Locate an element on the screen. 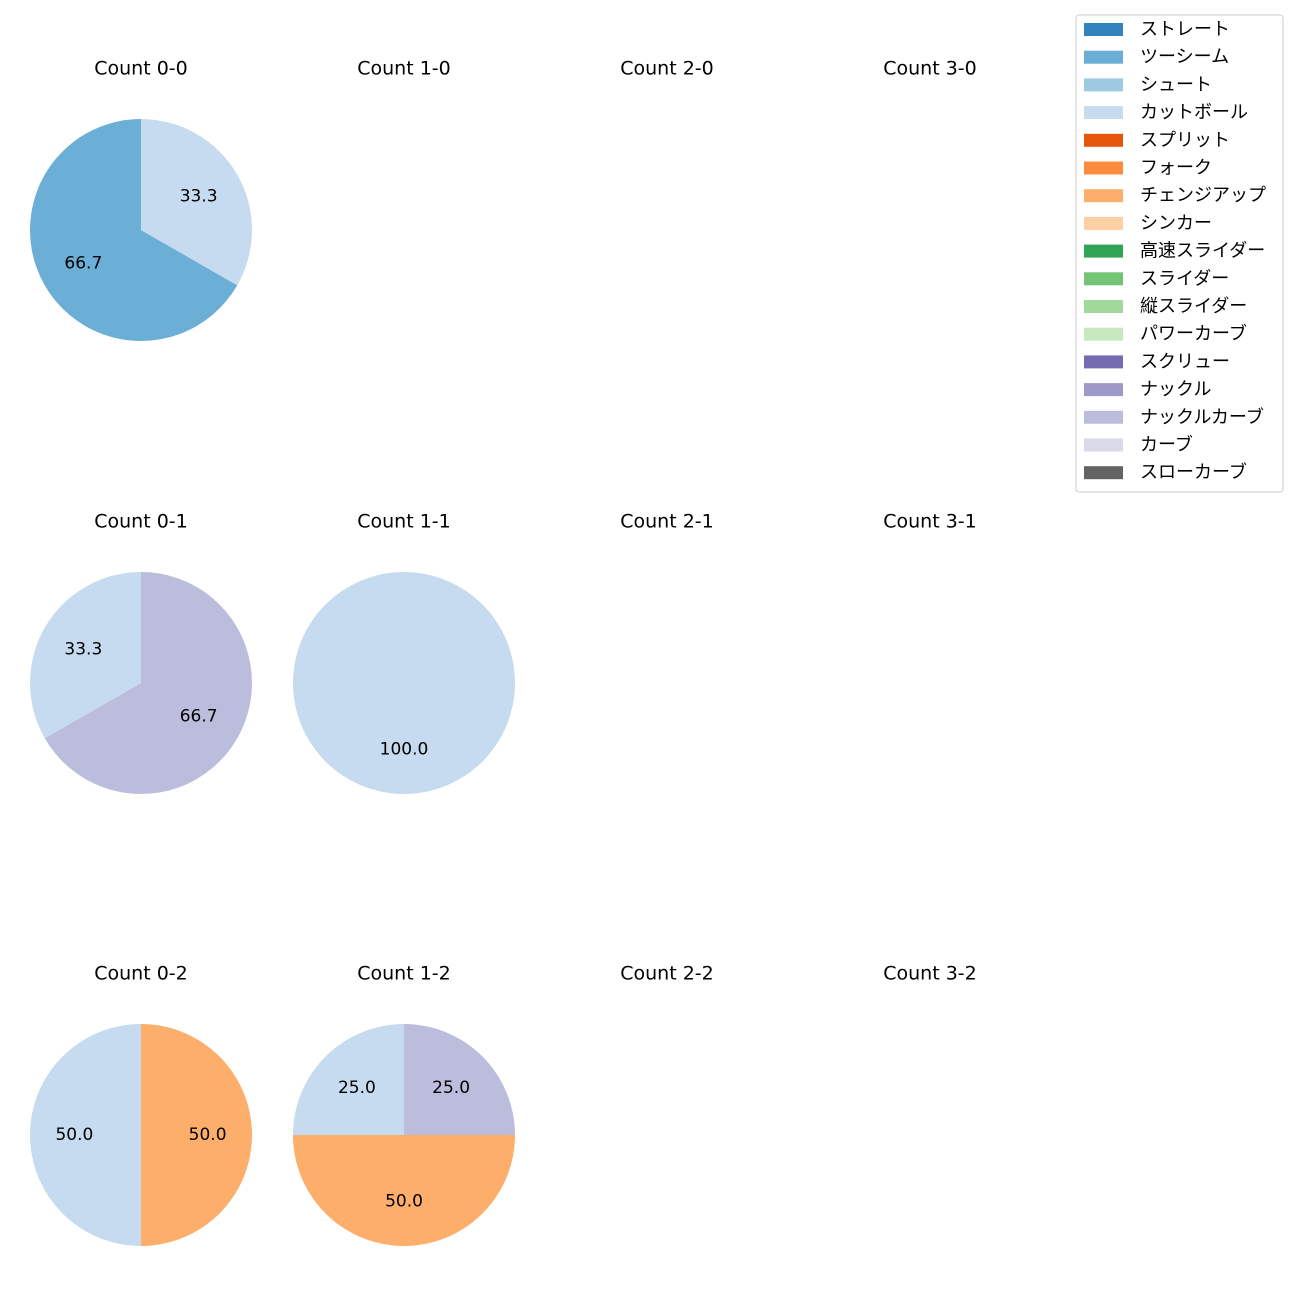  panel-title: Count 3-2 is located at coordinates (930, 974).